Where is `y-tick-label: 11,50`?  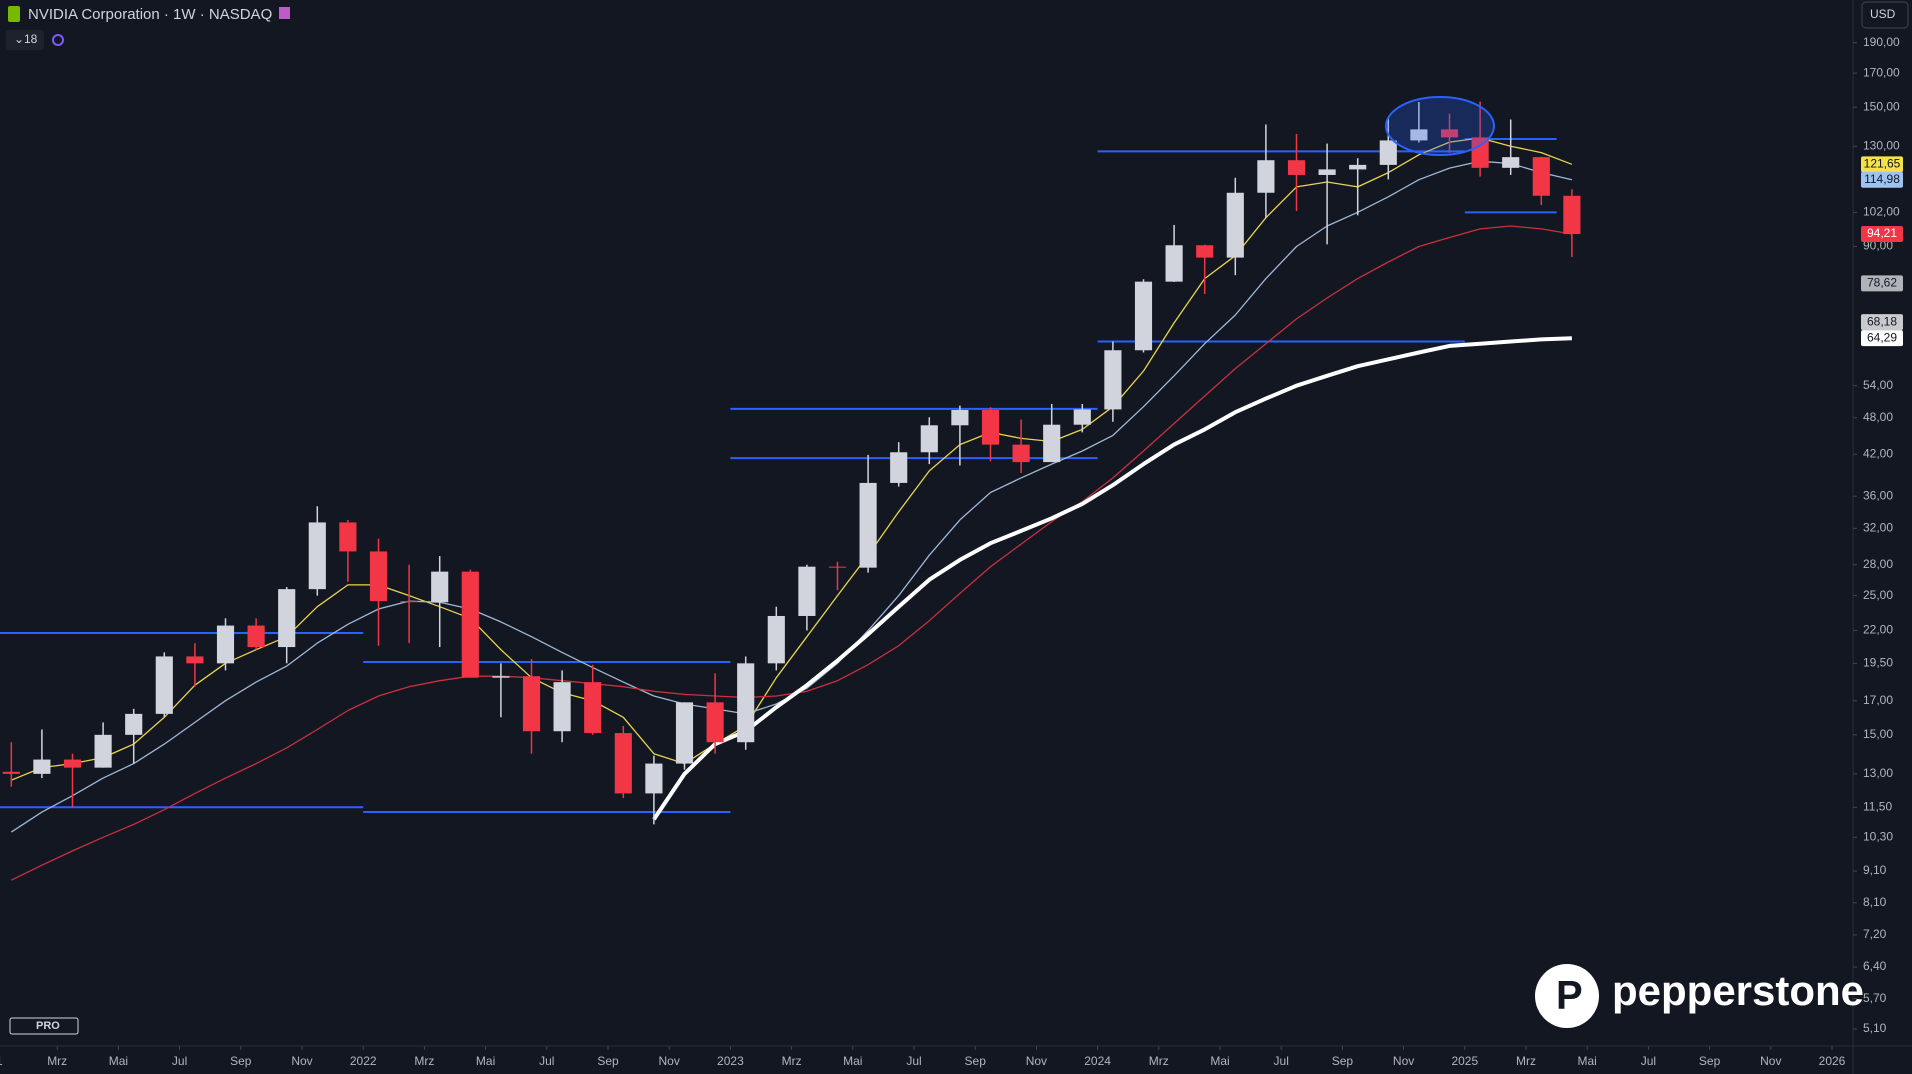 y-tick-label: 11,50 is located at coordinates (1877, 806).